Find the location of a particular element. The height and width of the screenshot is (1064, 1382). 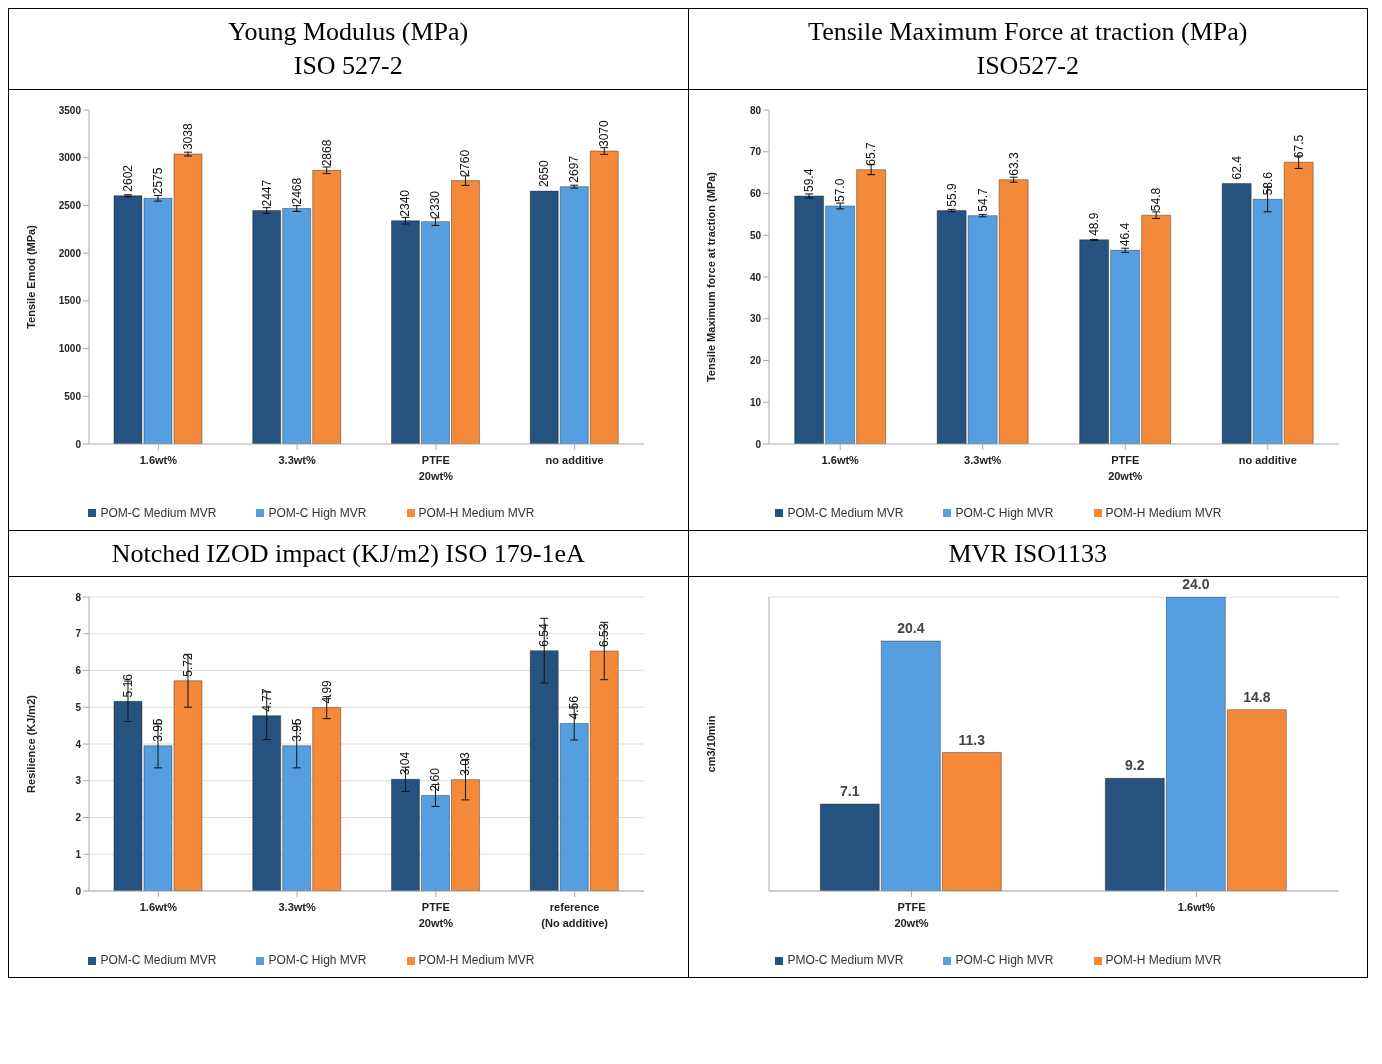

data-label: 20.4 is located at coordinates (910, 628).